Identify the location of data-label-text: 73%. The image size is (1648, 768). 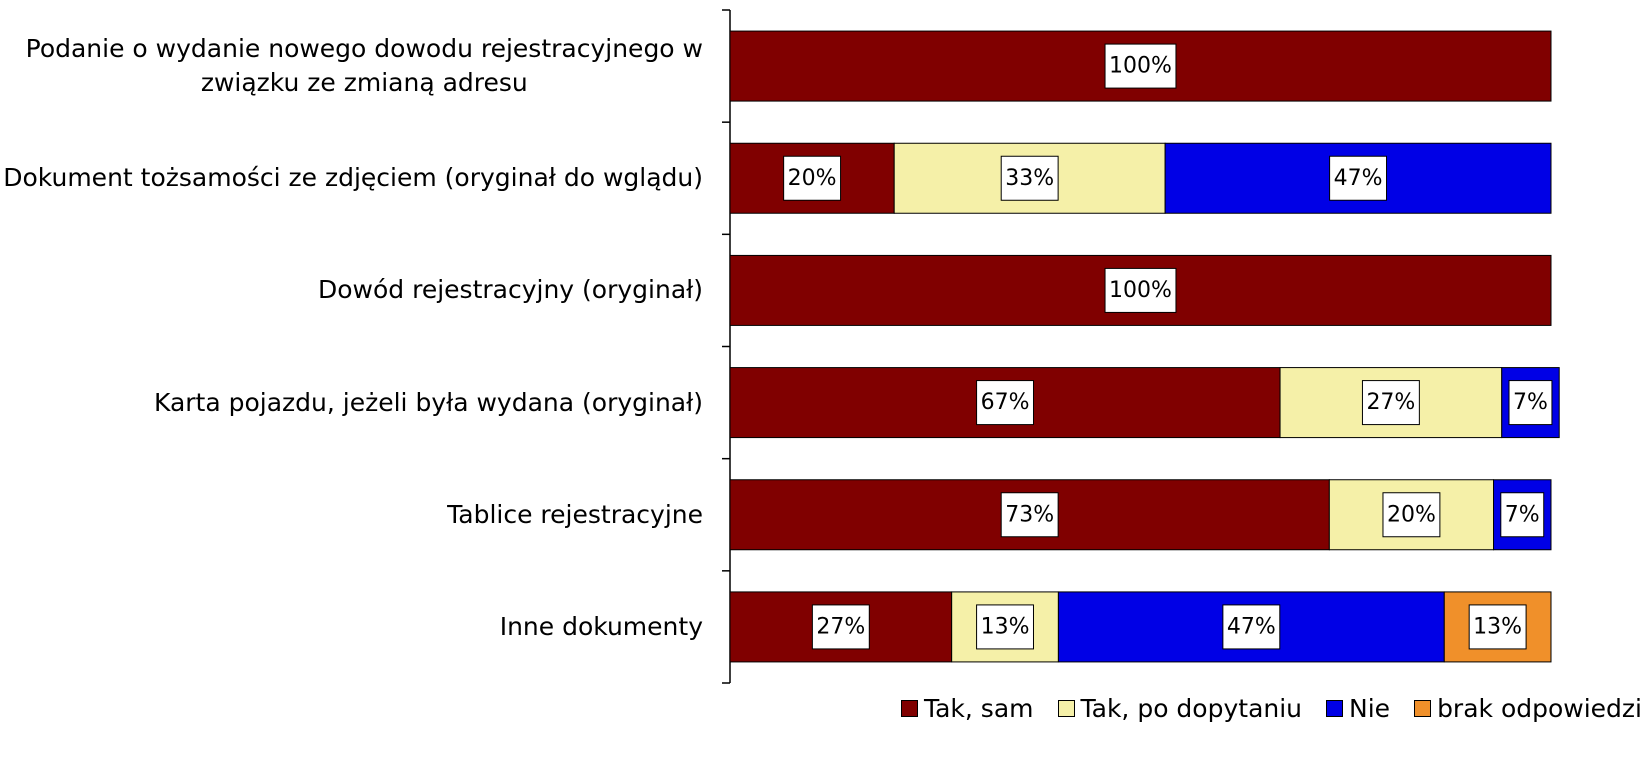
(1029, 514).